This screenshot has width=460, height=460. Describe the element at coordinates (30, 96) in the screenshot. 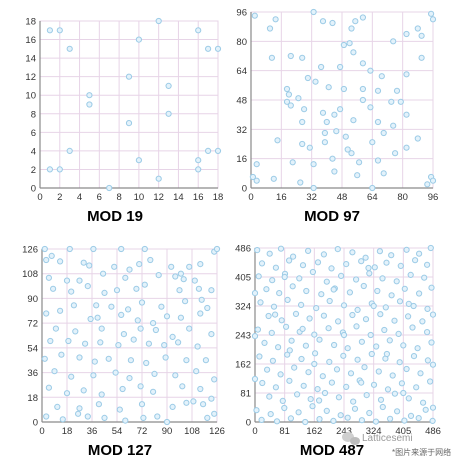

I see `y-tick-label: 10` at that location.